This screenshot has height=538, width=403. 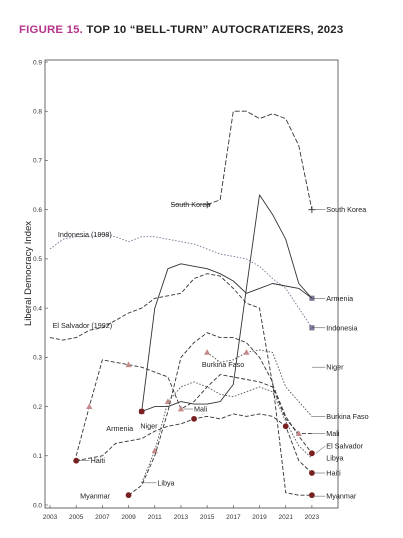 I want to click on y-tick-label: 0.7, so click(x=37, y=161).